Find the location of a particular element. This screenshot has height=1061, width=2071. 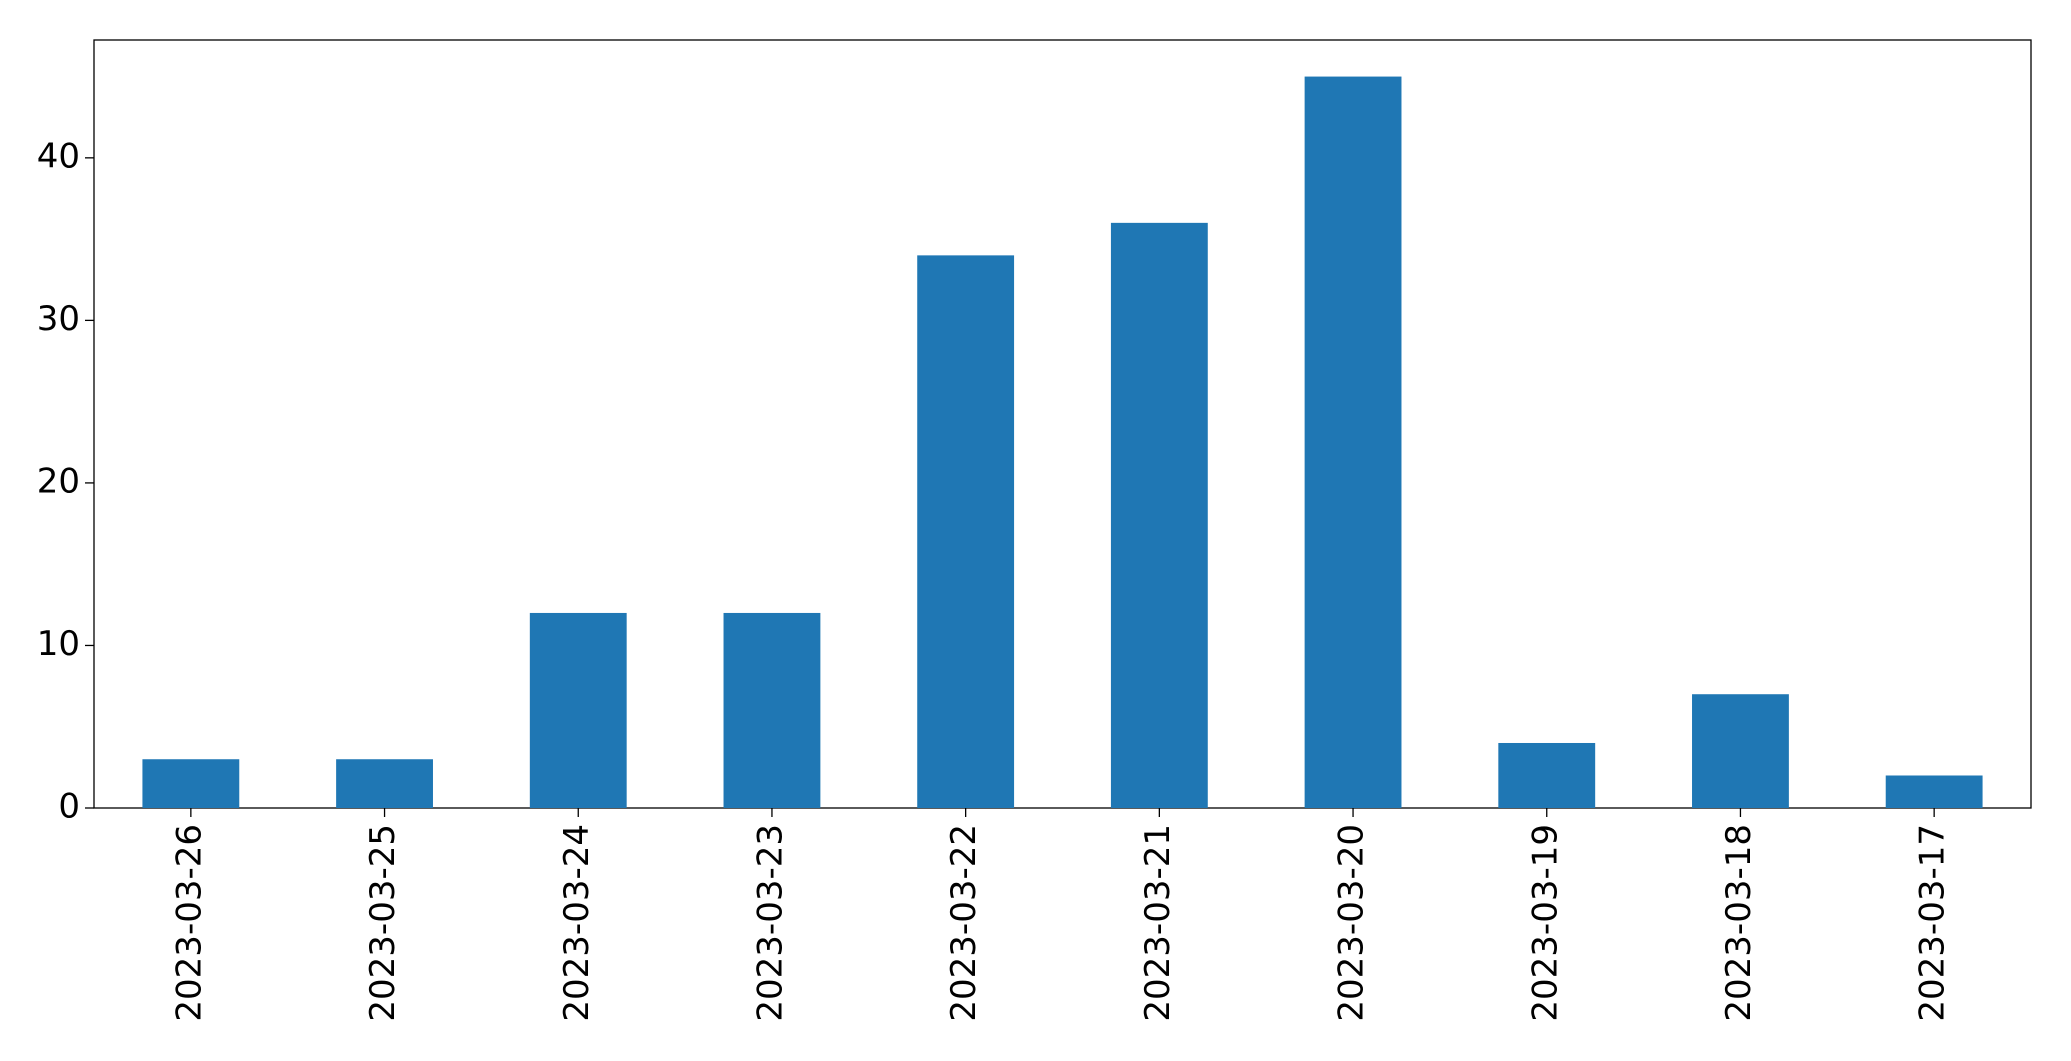

x-tick-label: 2023-03-22 is located at coordinates (964, 923).